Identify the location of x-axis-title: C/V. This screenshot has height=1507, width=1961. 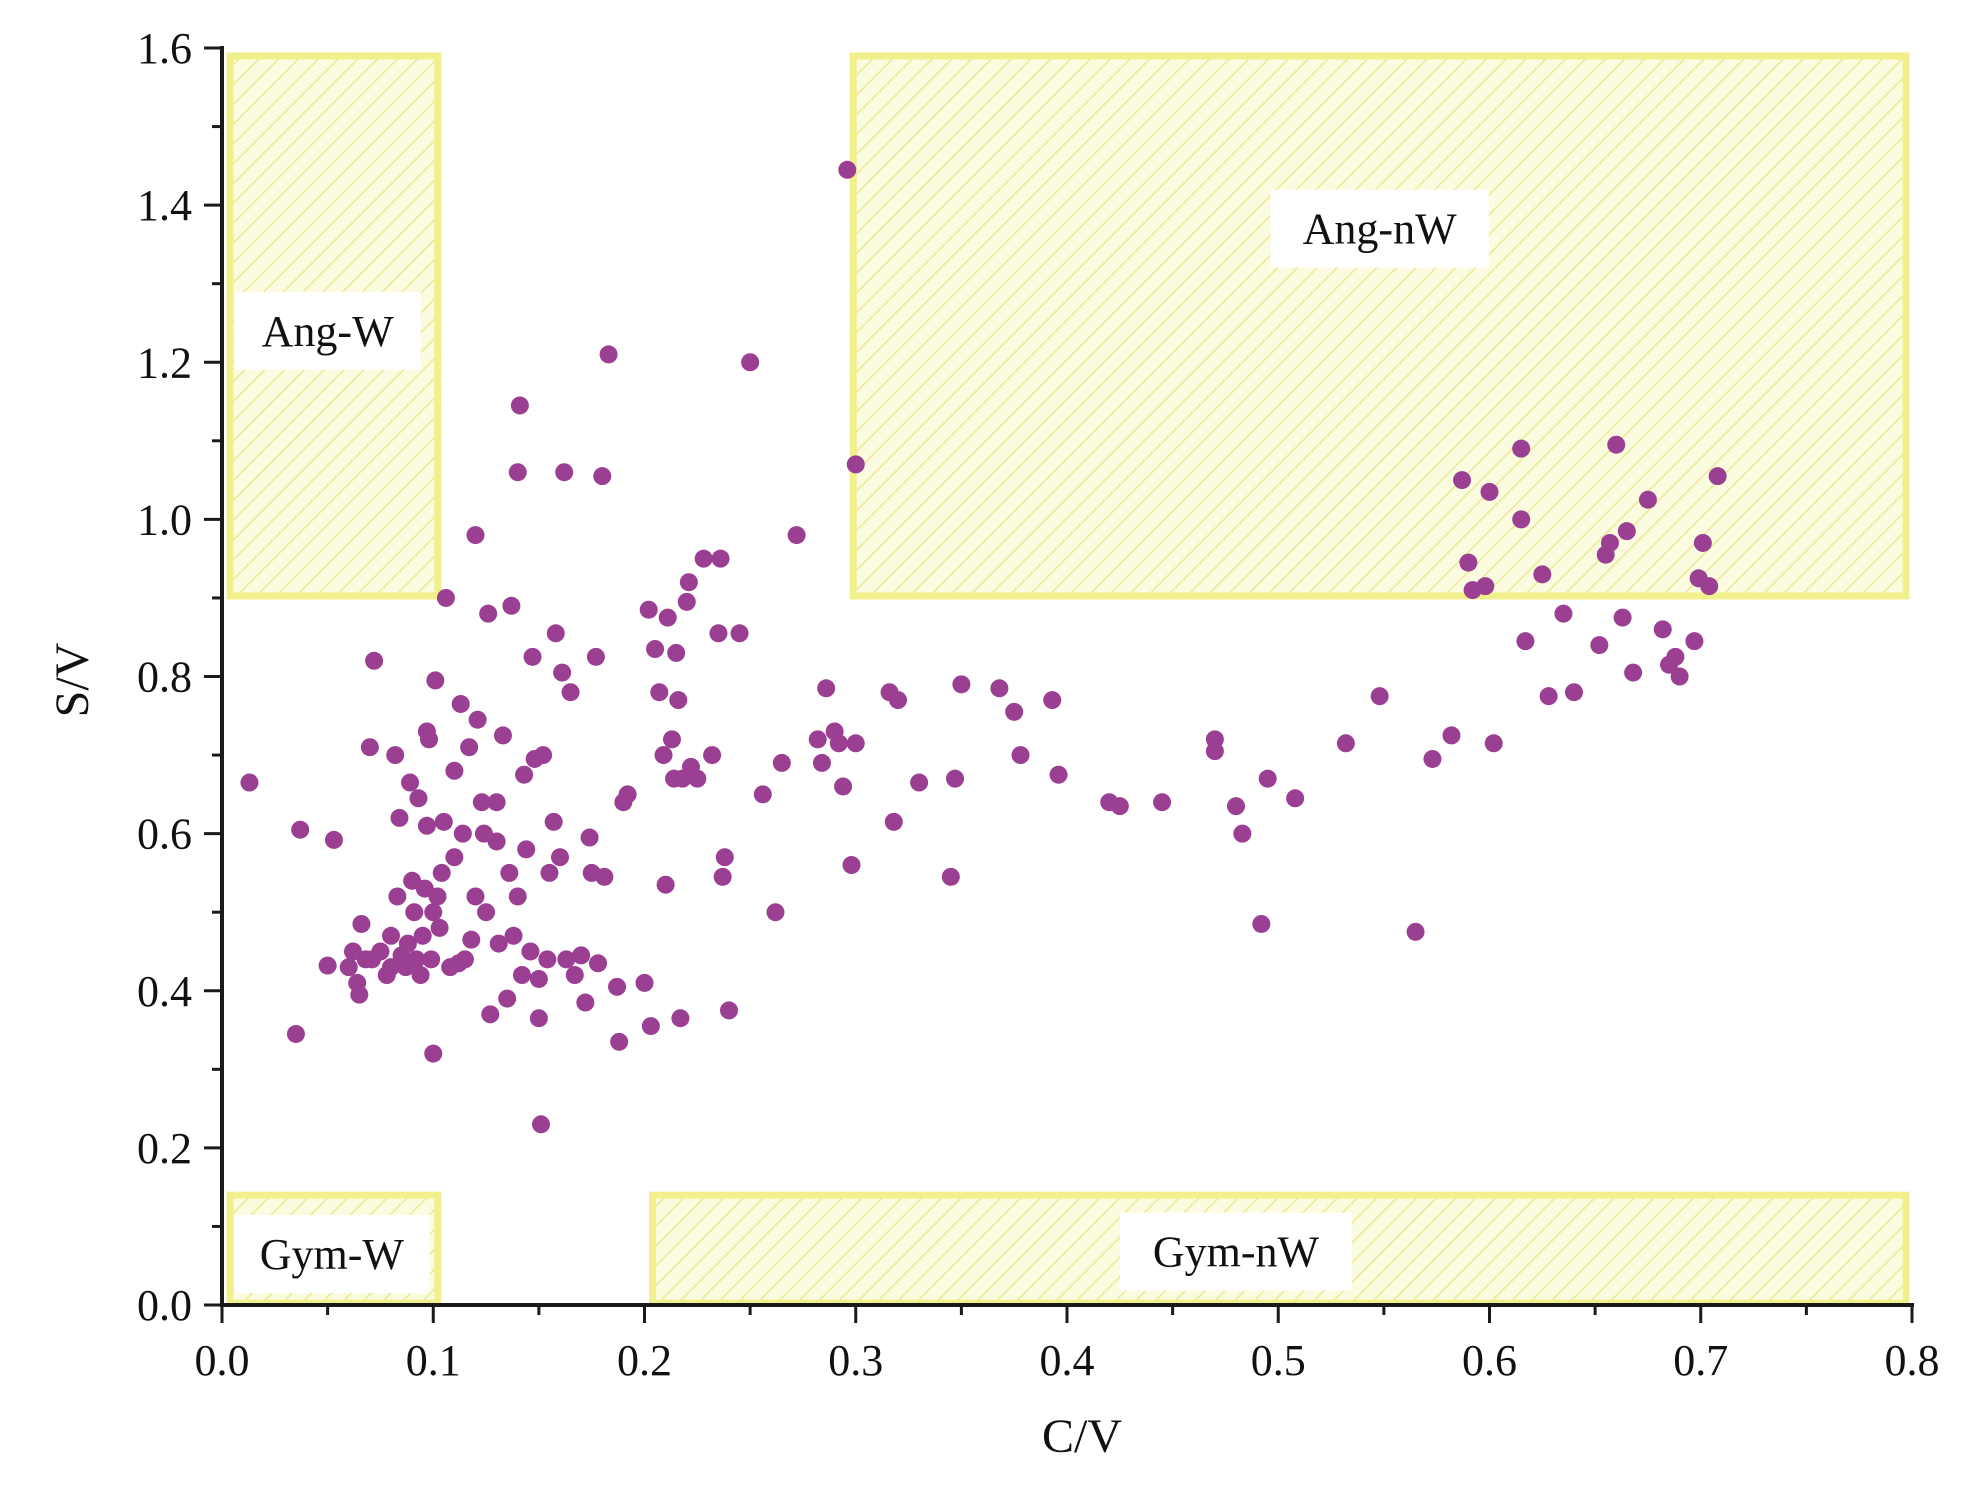
(1082, 1436).